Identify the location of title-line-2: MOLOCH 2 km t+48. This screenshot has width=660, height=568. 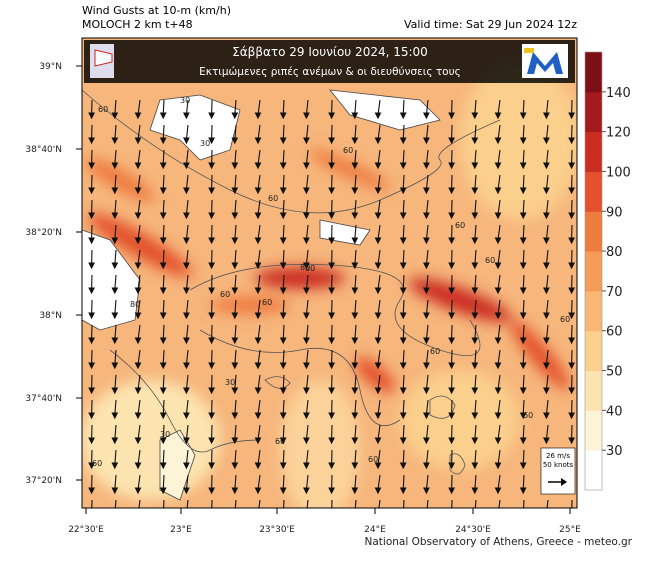
(137, 24).